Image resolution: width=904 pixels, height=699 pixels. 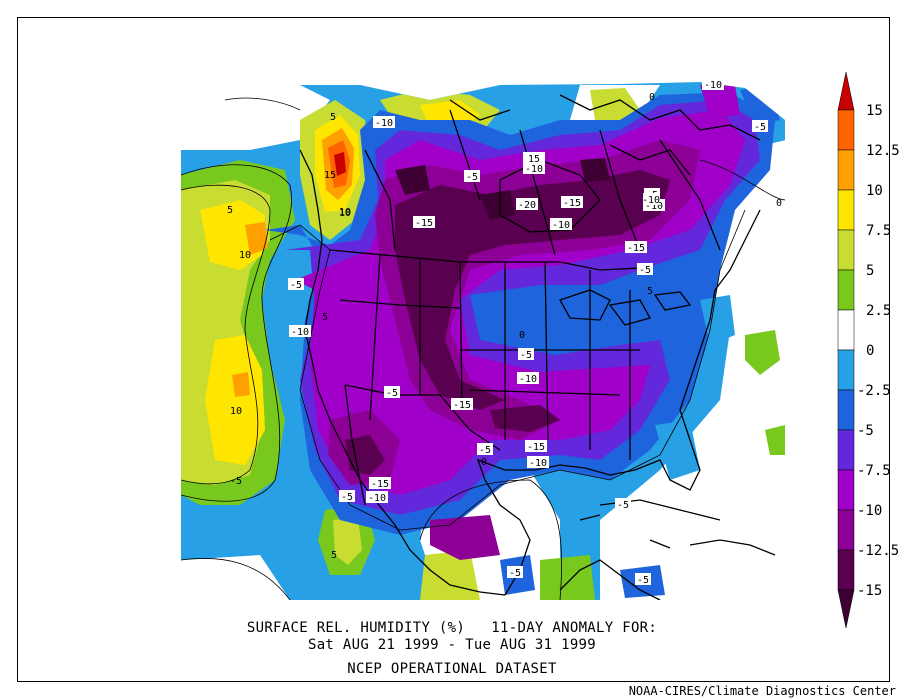 I want to click on colorbar-top-triangle, so click(x=846, y=91).